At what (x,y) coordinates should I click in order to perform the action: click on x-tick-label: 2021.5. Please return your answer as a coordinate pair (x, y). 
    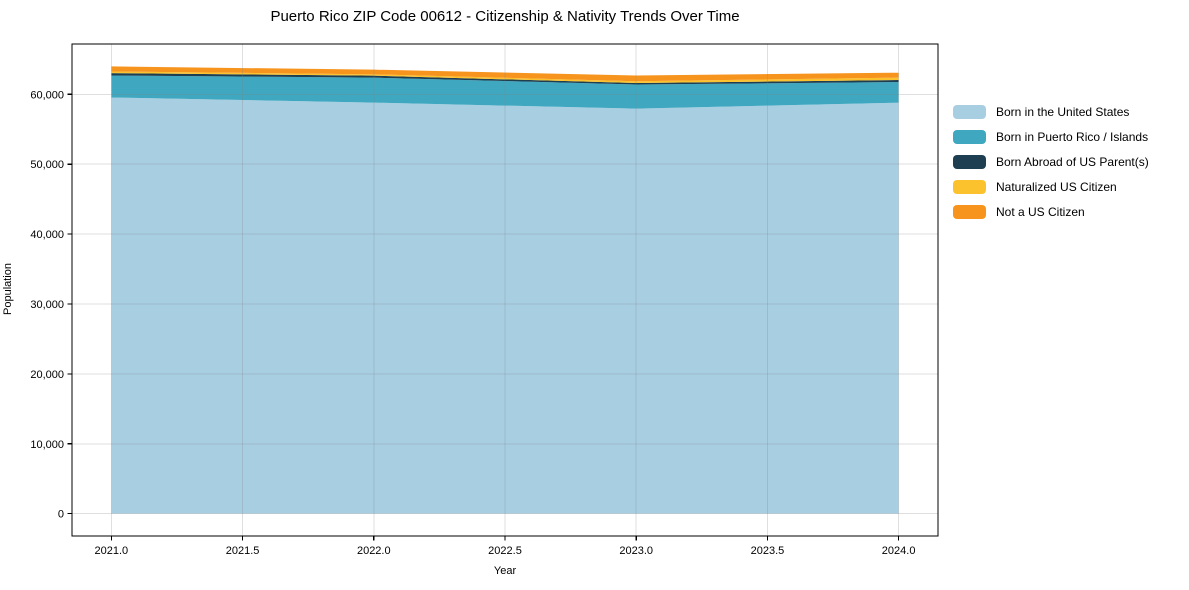
    Looking at the image, I should click on (243, 551).